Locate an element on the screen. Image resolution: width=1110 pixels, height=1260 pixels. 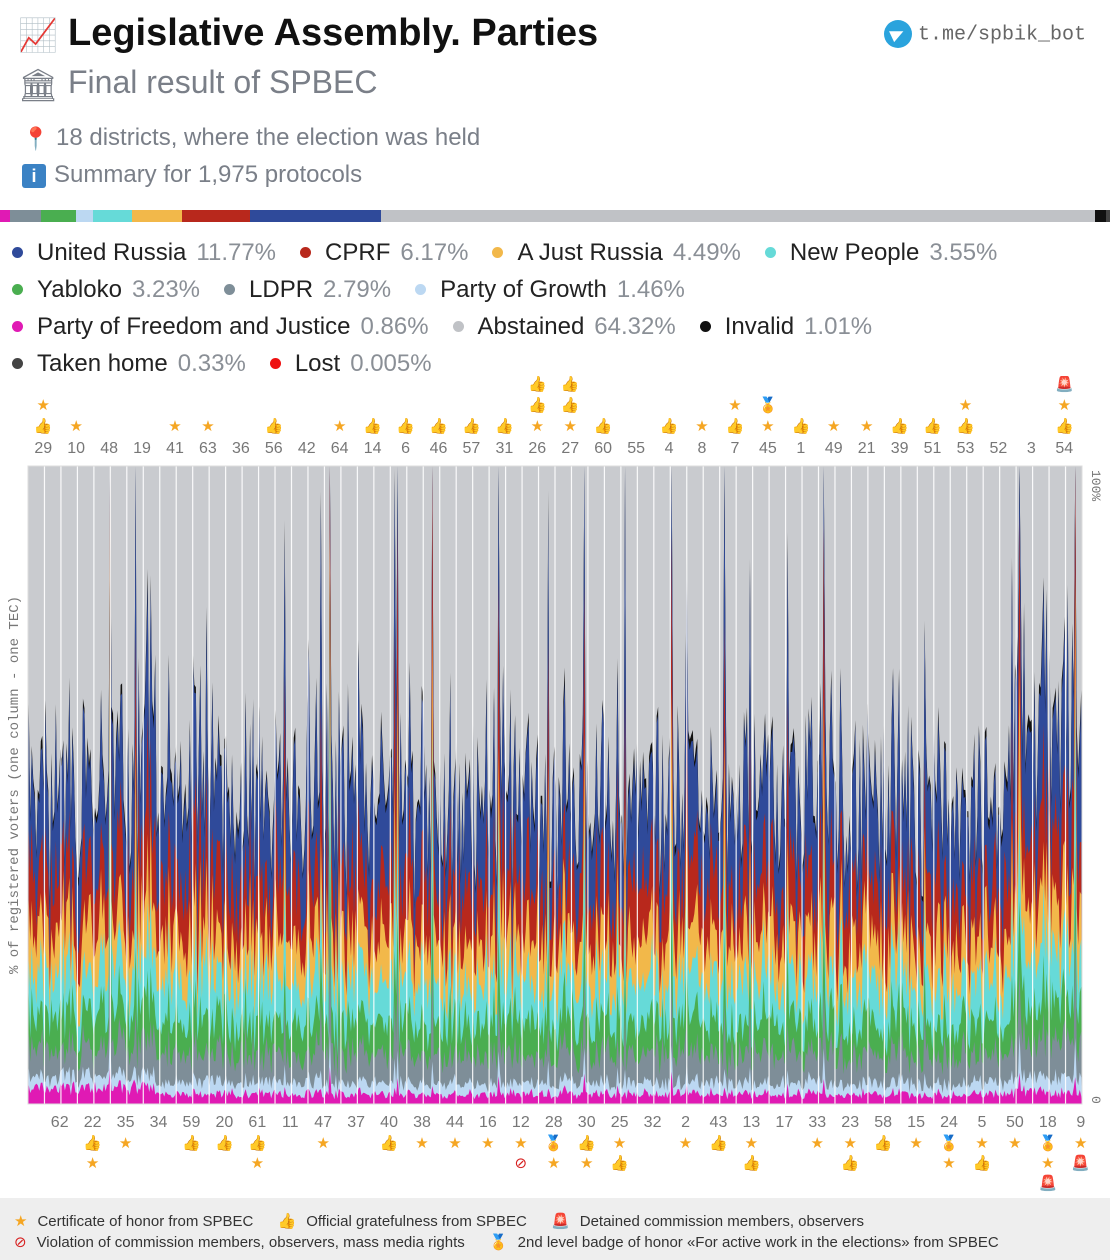
legend-item: New People 3.55% is located at coordinates (880, 252).